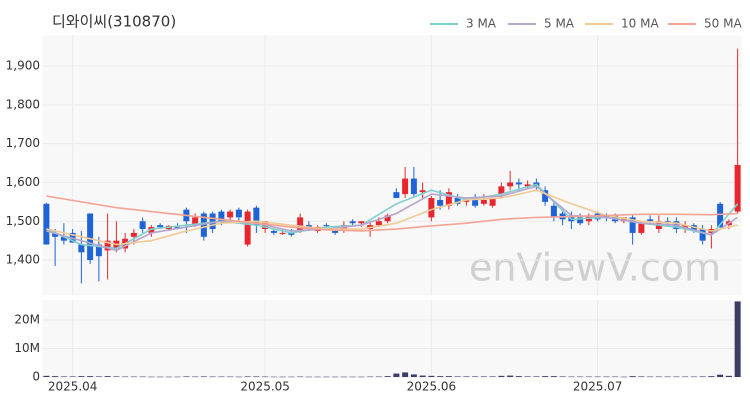  Describe the element at coordinates (36, 377) in the screenshot. I see `volume-tick-label: 0` at that location.